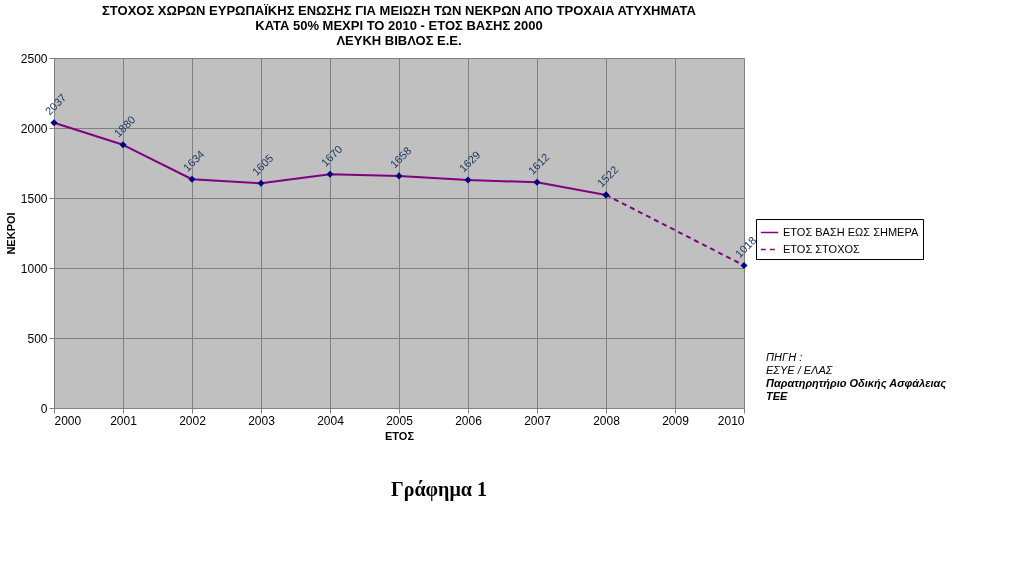 The image size is (1015, 577). What do you see at coordinates (822, 248) in the screenshot?
I see `legend-label: ΕΤΟΣ ΣΤΟΧΟΣ` at bounding box center [822, 248].